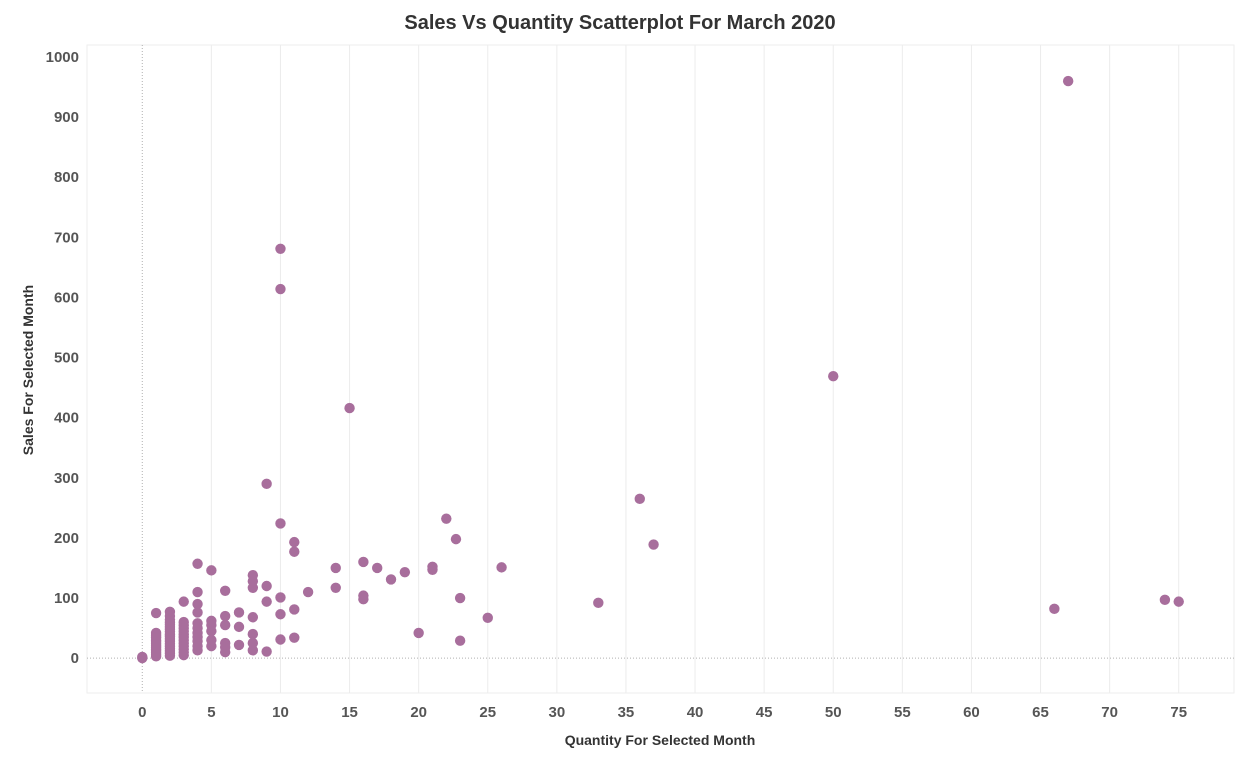  Describe the element at coordinates (833, 712) in the screenshot. I see `x-tick-label: 50` at that location.